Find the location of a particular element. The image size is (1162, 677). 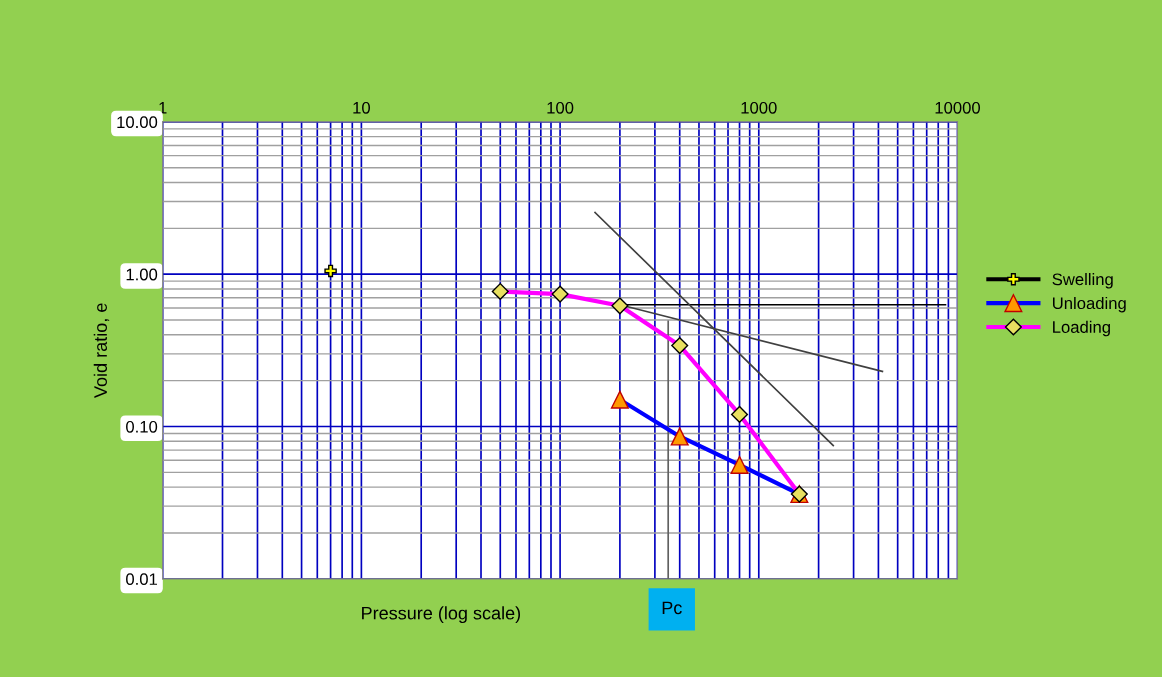

y-tick-label: 10.00 is located at coordinates (137, 122).